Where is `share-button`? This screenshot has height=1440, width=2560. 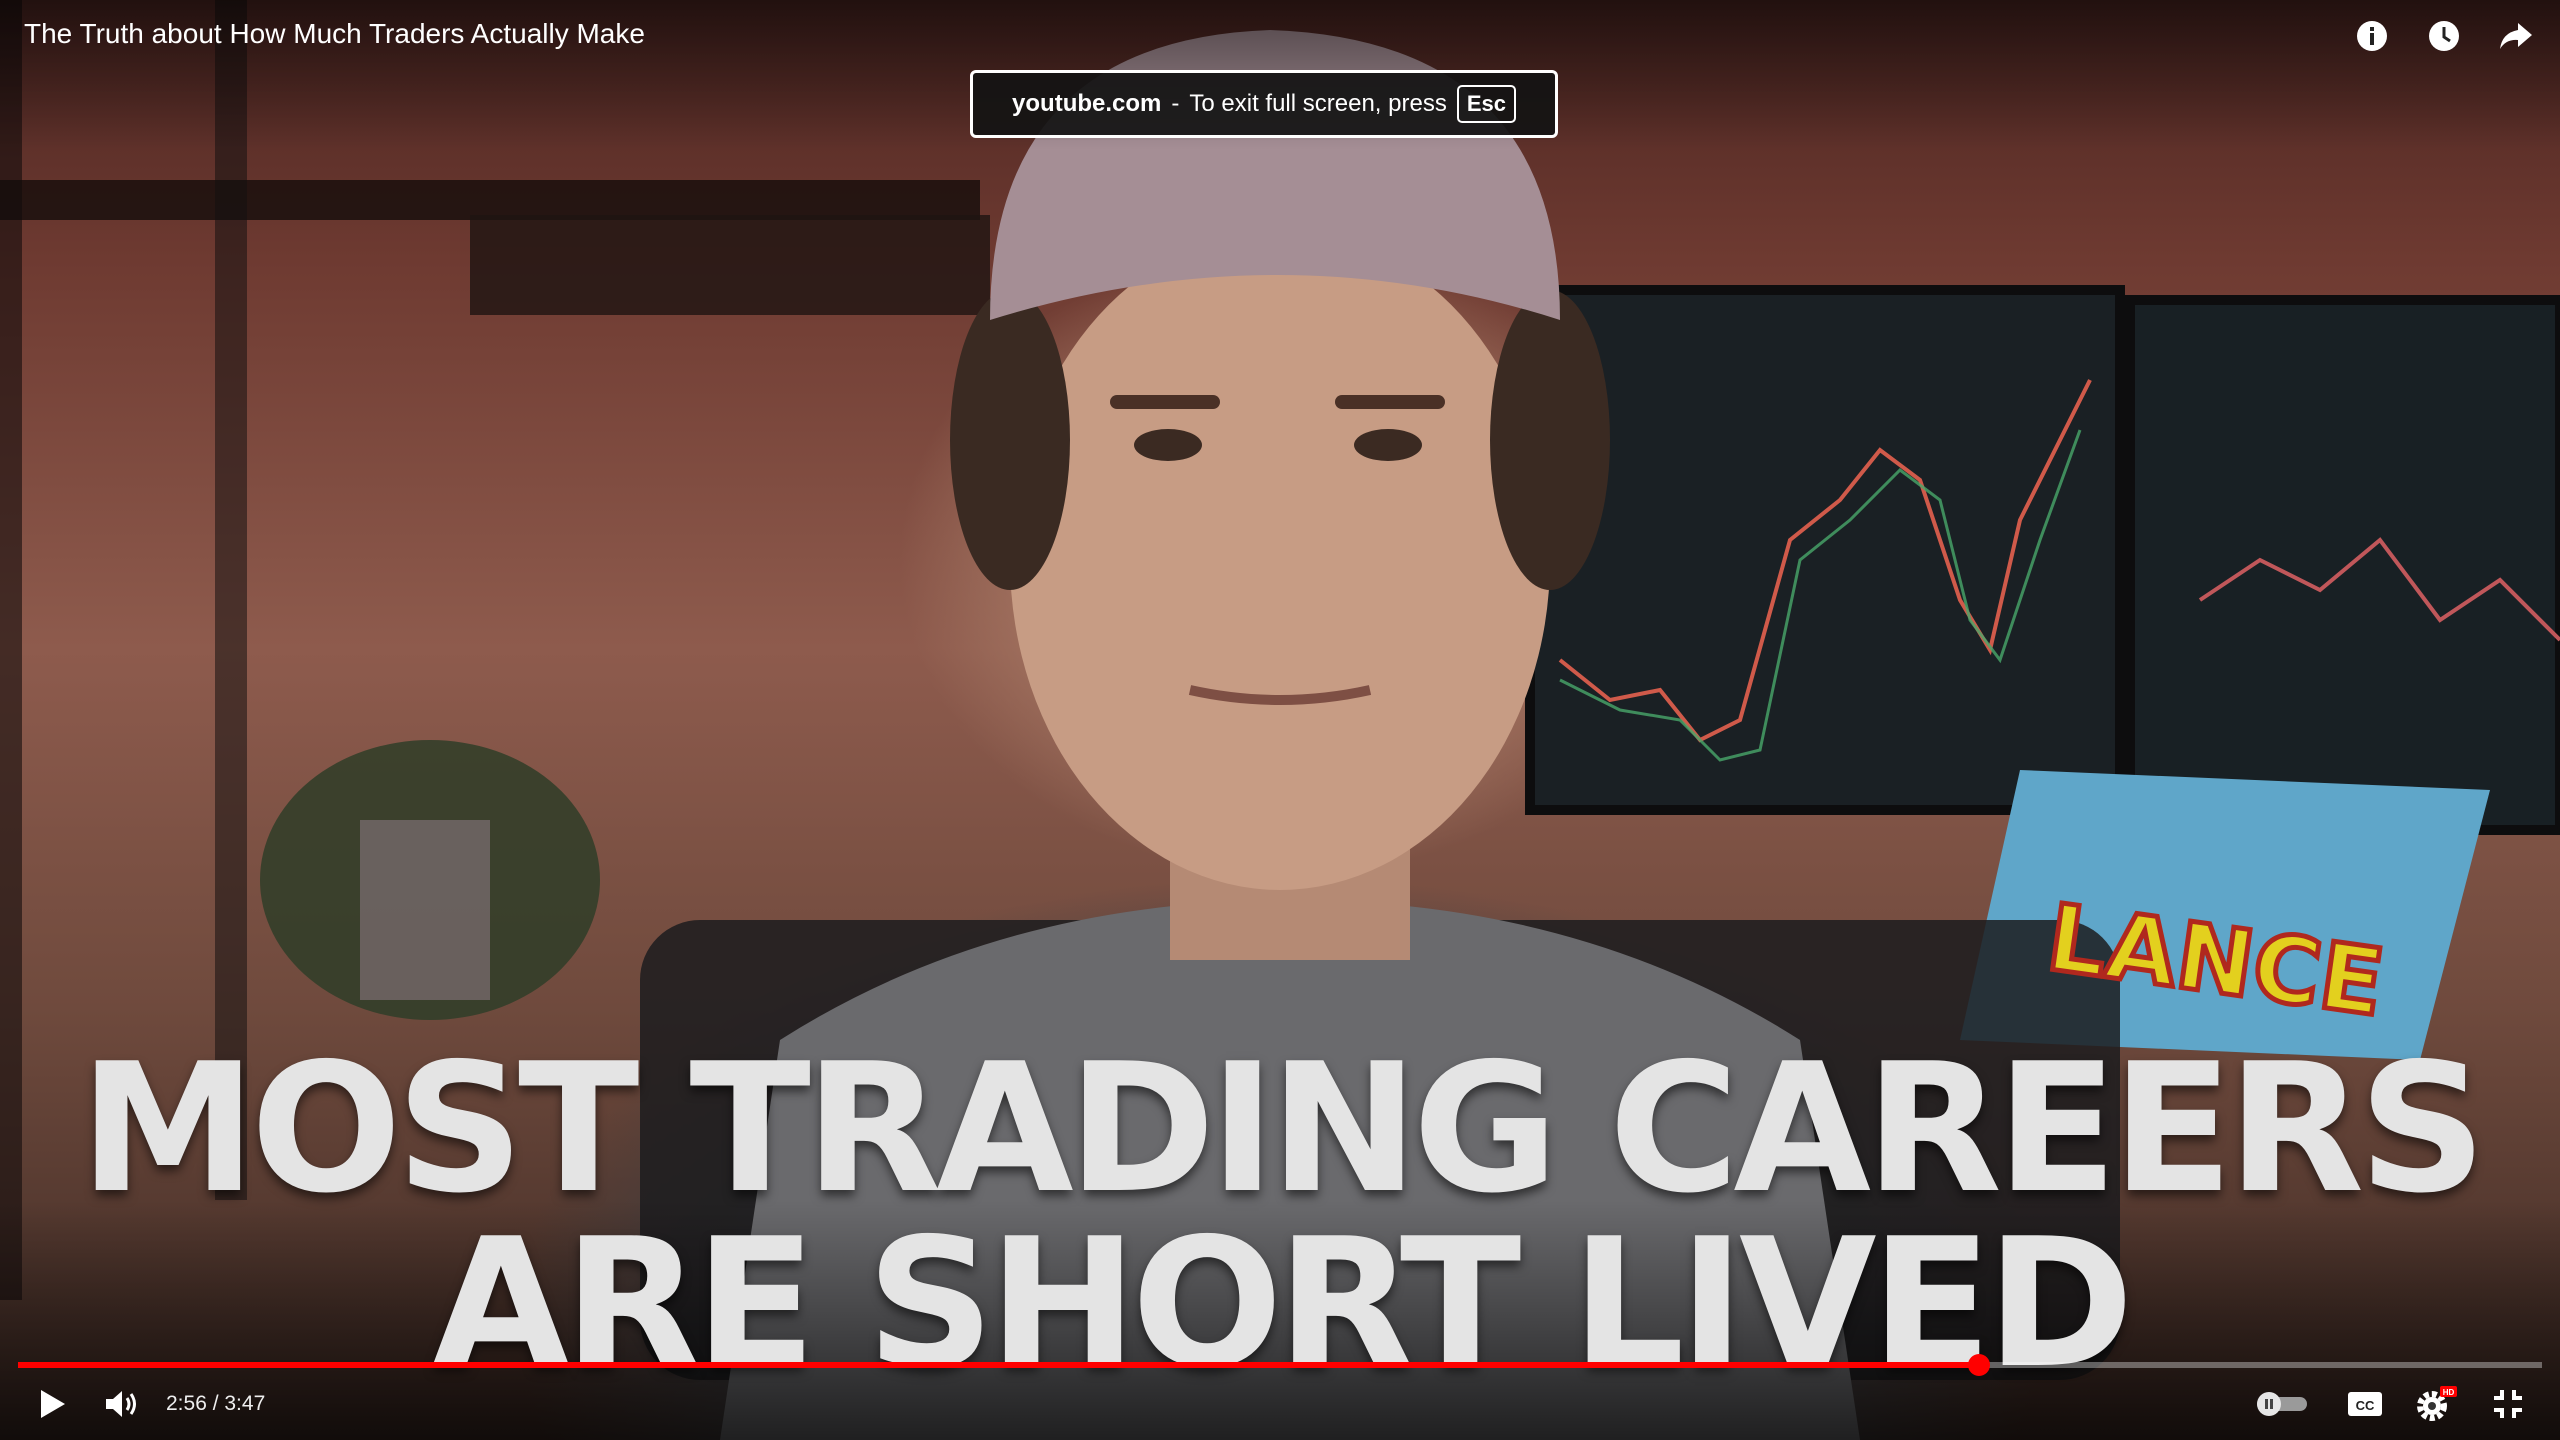
share-button is located at coordinates (2516, 36).